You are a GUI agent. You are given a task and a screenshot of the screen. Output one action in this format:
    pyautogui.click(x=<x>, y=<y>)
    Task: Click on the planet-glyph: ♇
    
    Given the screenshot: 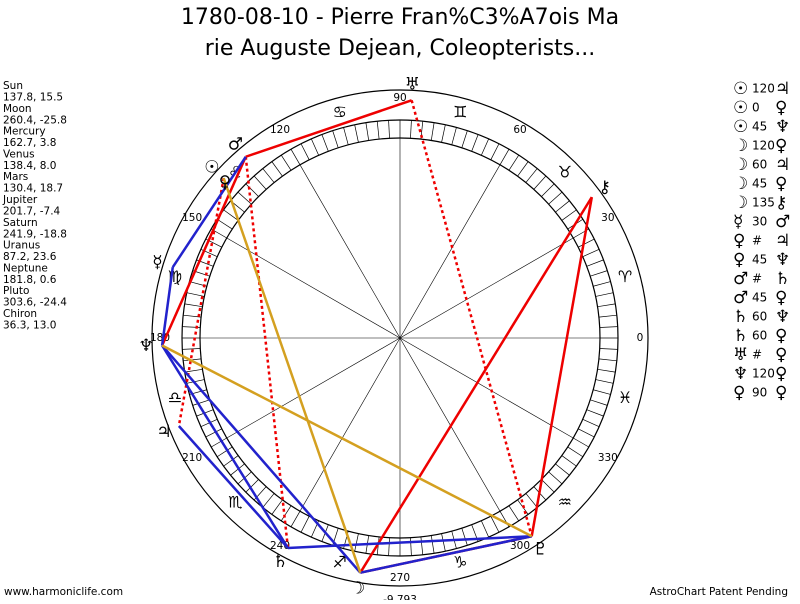 What is the action you would take?
    pyautogui.click(x=540, y=550)
    